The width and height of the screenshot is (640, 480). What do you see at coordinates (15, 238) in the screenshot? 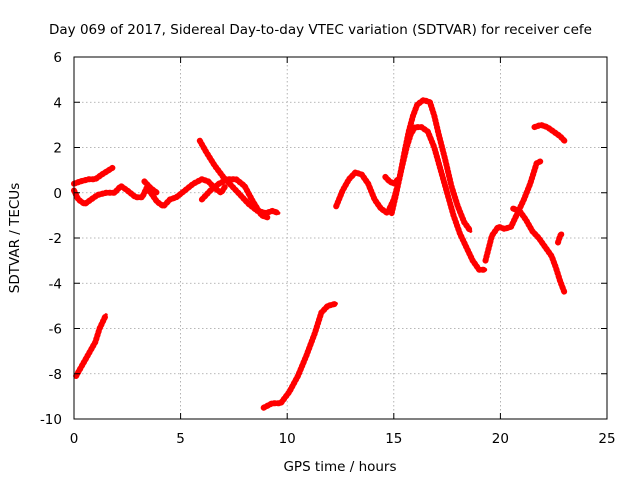
I see `y-axis-label: SDTVAR / TECUs` at bounding box center [15, 238].